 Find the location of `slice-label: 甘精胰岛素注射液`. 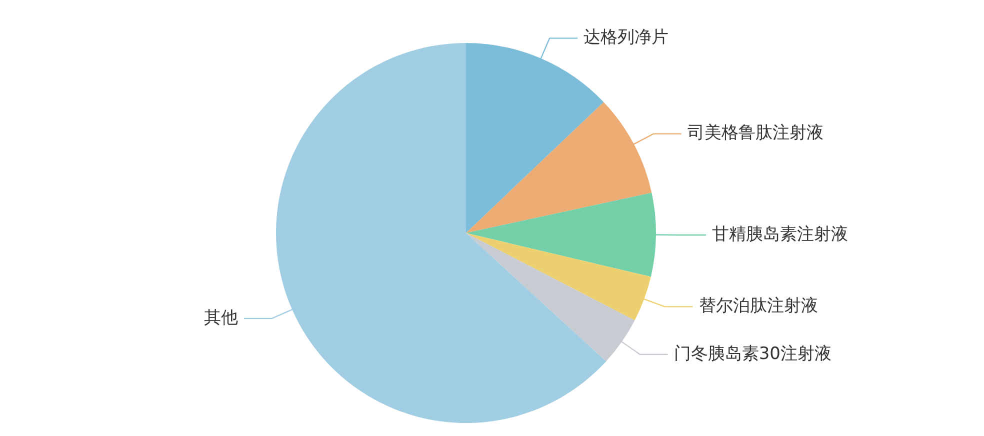

slice-label: 甘精胰岛素注射液 is located at coordinates (780, 234).